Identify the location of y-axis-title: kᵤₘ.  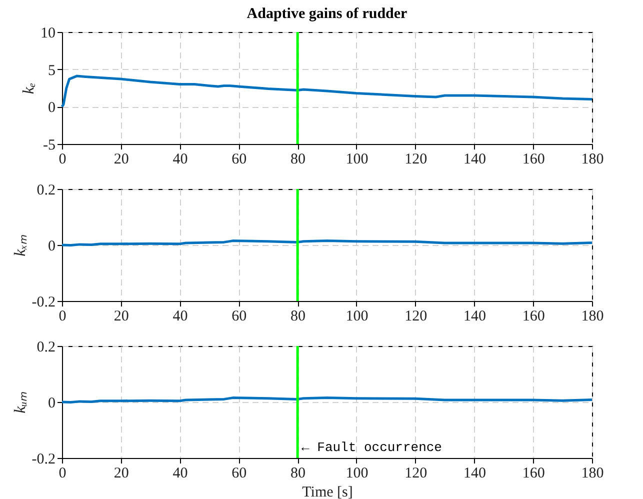
(20, 403).